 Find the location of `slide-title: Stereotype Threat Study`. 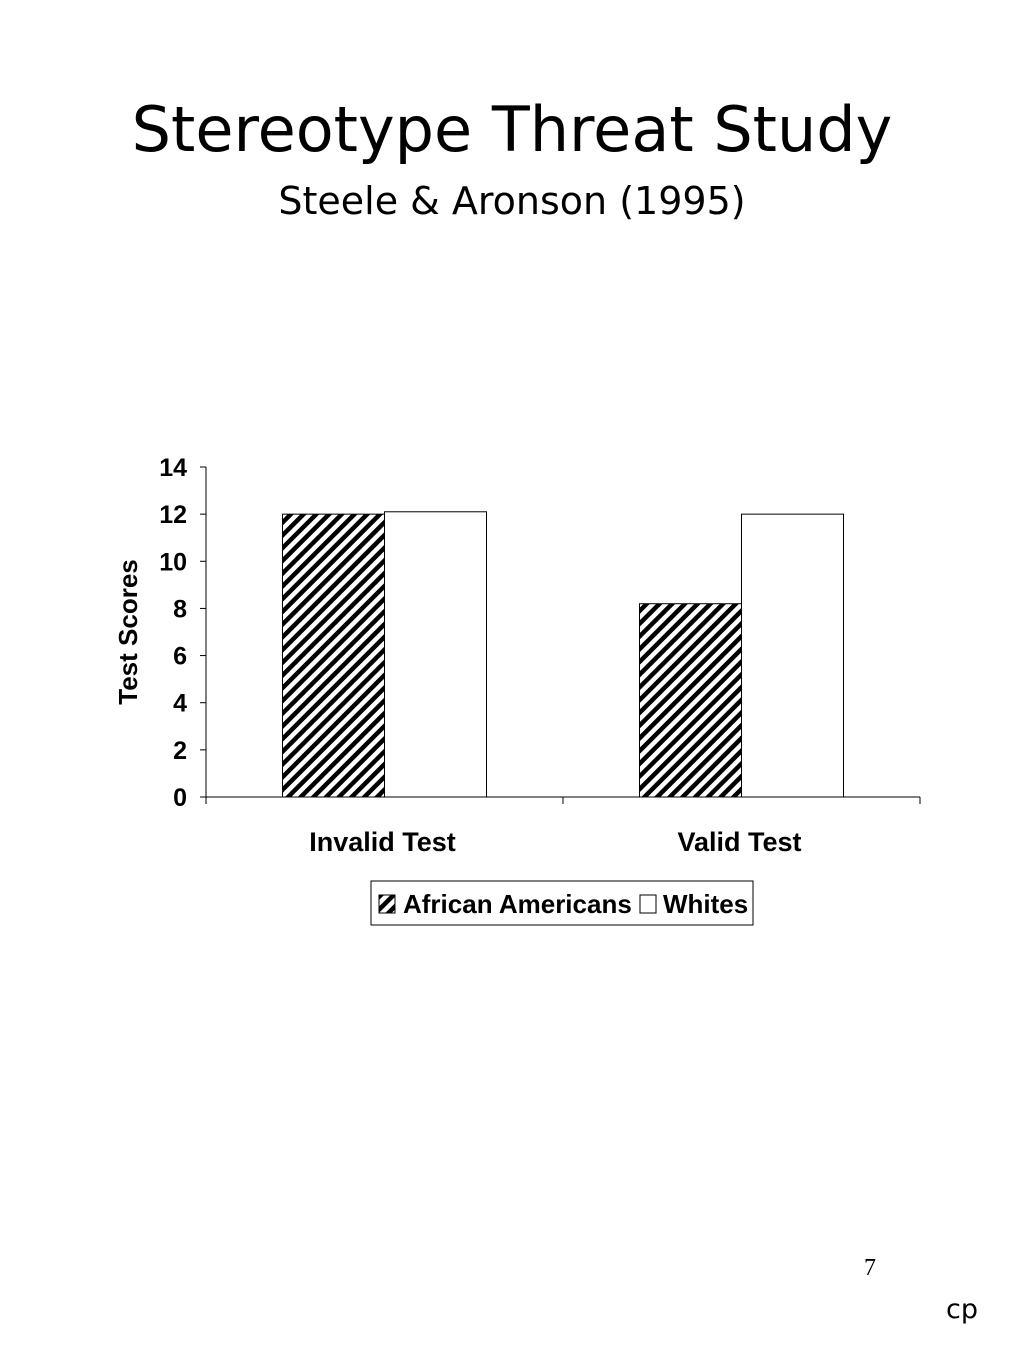

slide-title: Stereotype Threat Study is located at coordinates (512, 129).